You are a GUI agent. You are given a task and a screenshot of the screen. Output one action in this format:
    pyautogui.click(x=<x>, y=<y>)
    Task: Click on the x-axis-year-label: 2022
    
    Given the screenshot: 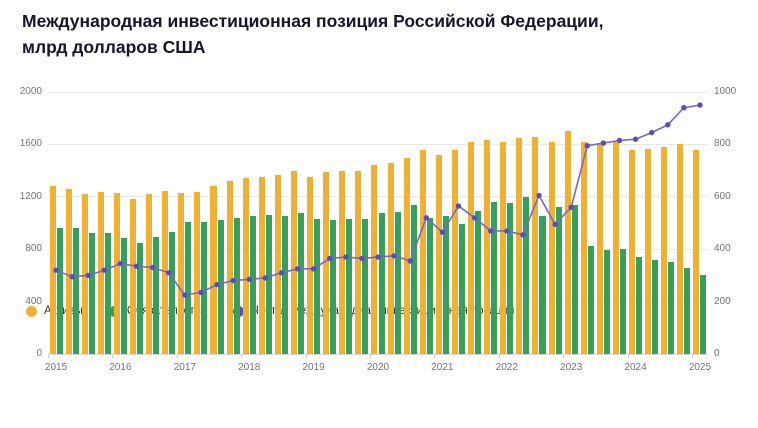 What is the action you would take?
    pyautogui.click(x=506, y=367)
    